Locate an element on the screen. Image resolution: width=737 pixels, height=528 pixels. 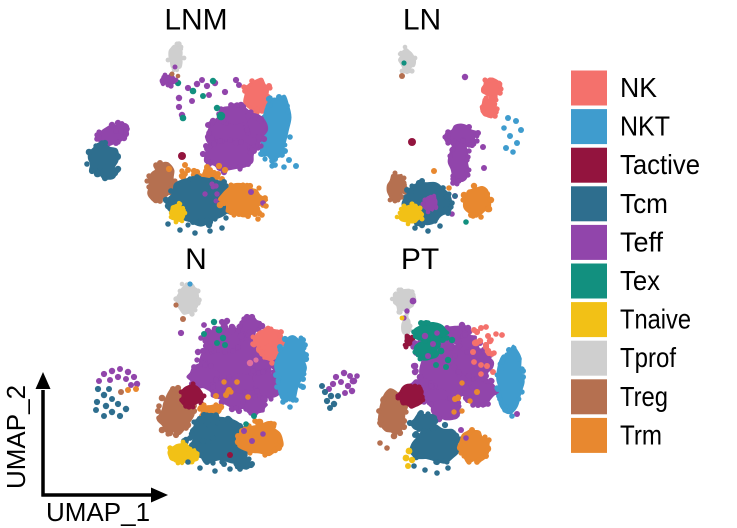
svg-text: Tcm is located at coordinates (644, 203).